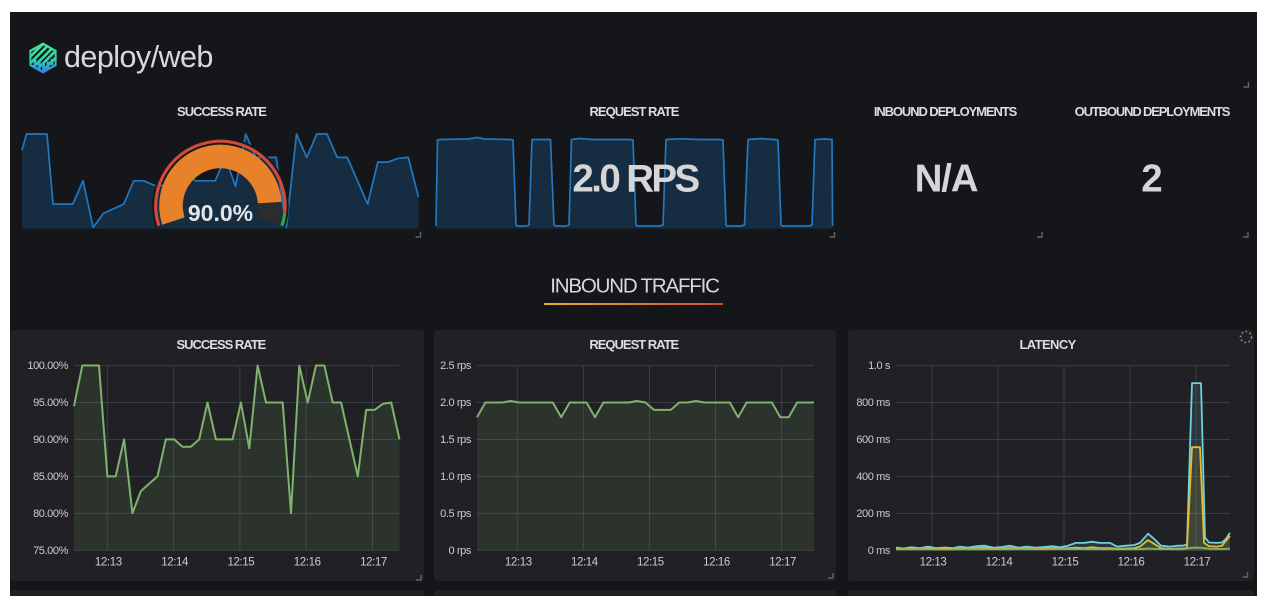 The image size is (1268, 606). Describe the element at coordinates (1047, 344) in the screenshot. I see `svg-text: LATENCY` at that location.